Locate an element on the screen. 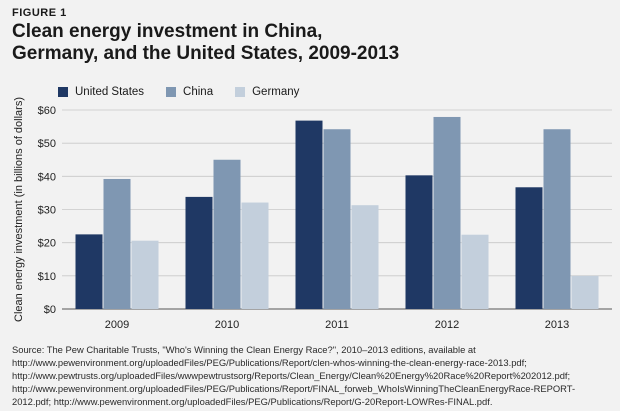 The image size is (620, 411). legend-swatch-germany is located at coordinates (240, 92).